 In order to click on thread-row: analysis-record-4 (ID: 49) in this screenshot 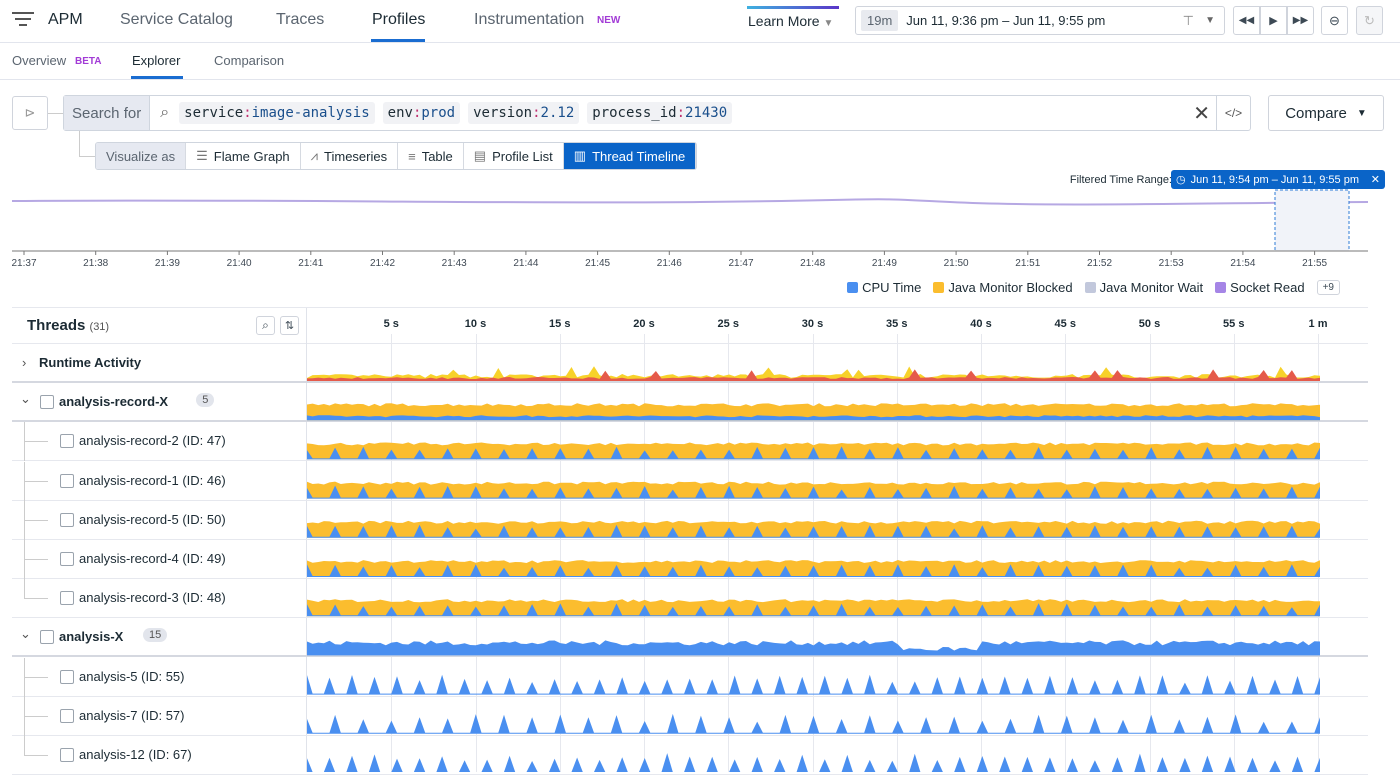, I will do `click(690, 559)`.